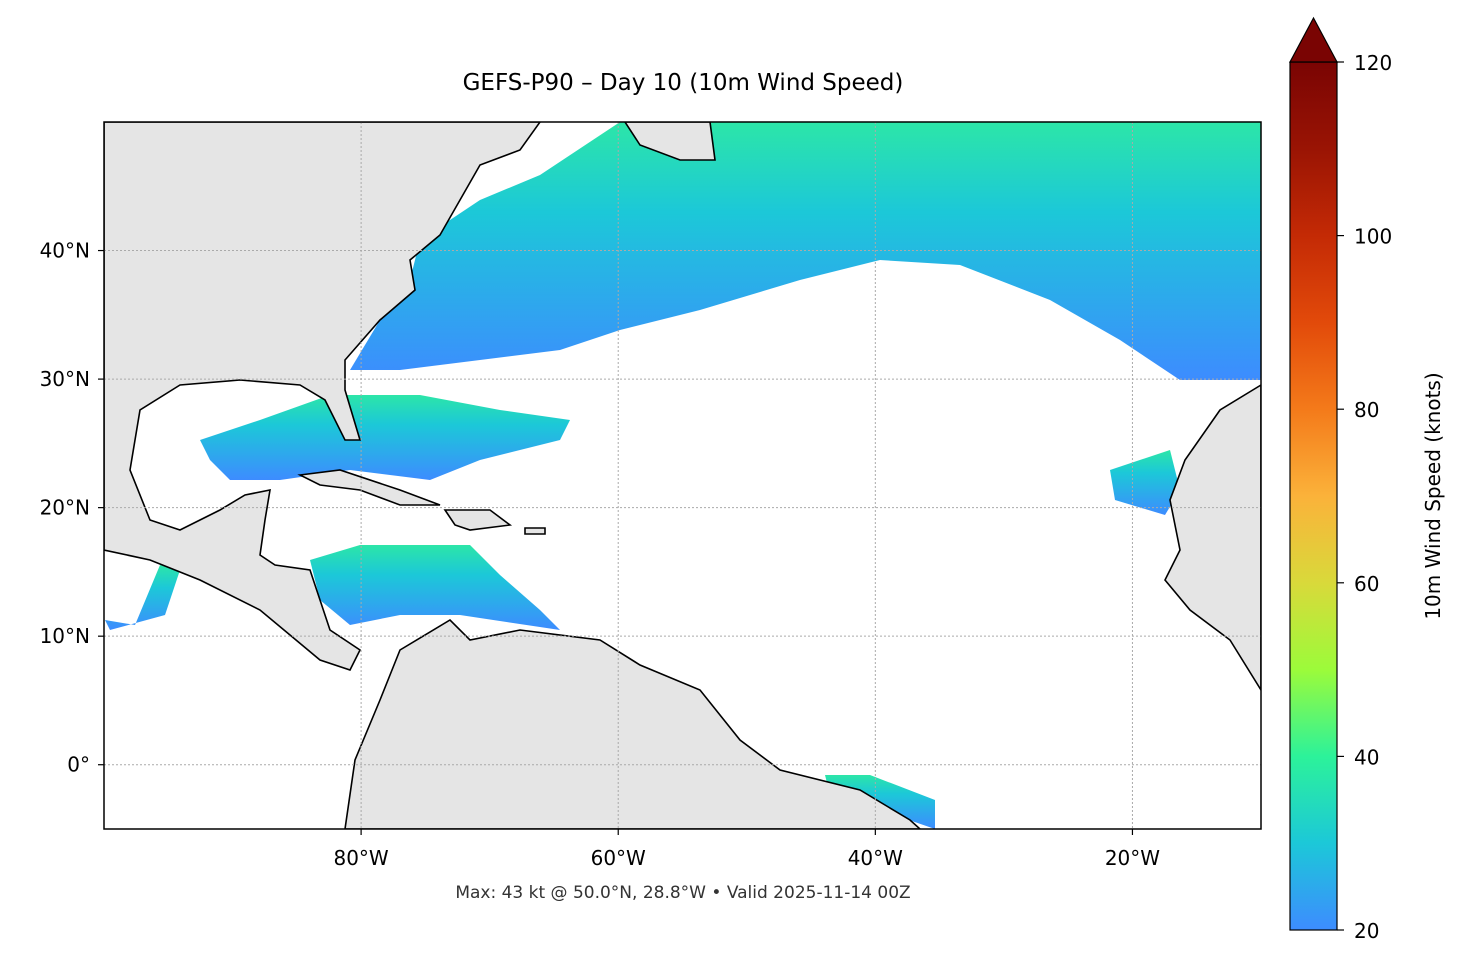 The width and height of the screenshot is (1466, 973). I want to click on colorbar-tick-label: 60, so click(1366, 584).